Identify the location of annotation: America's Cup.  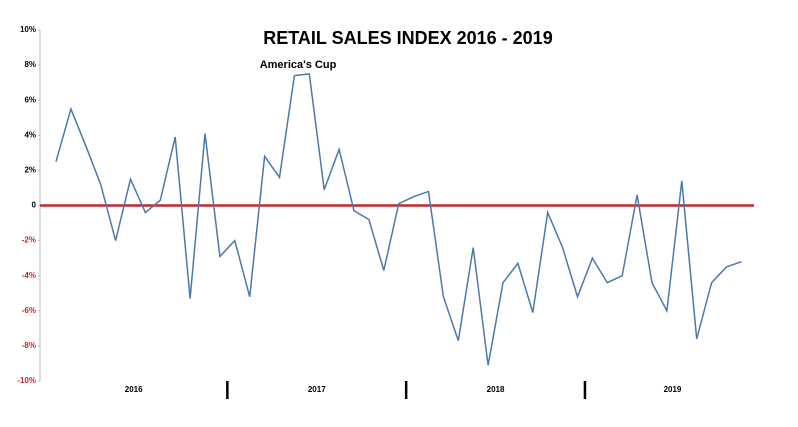
(298, 65).